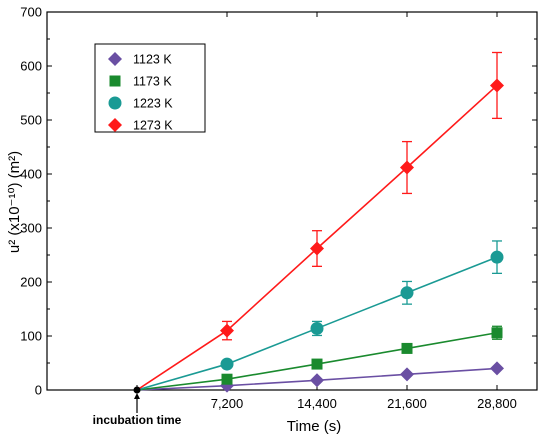 The height and width of the screenshot is (441, 550). Describe the element at coordinates (153, 104) in the screenshot. I see `legend-label: 1223 K` at that location.